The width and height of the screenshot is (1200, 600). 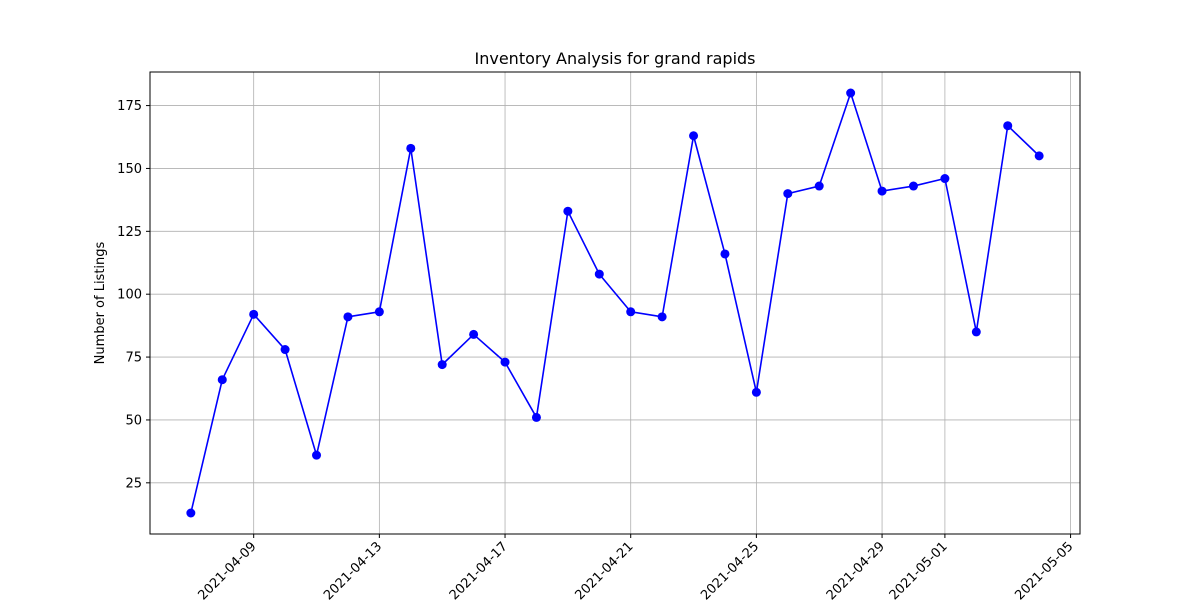 What do you see at coordinates (129, 169) in the screenshot?
I see `y-tick-label: 150` at bounding box center [129, 169].